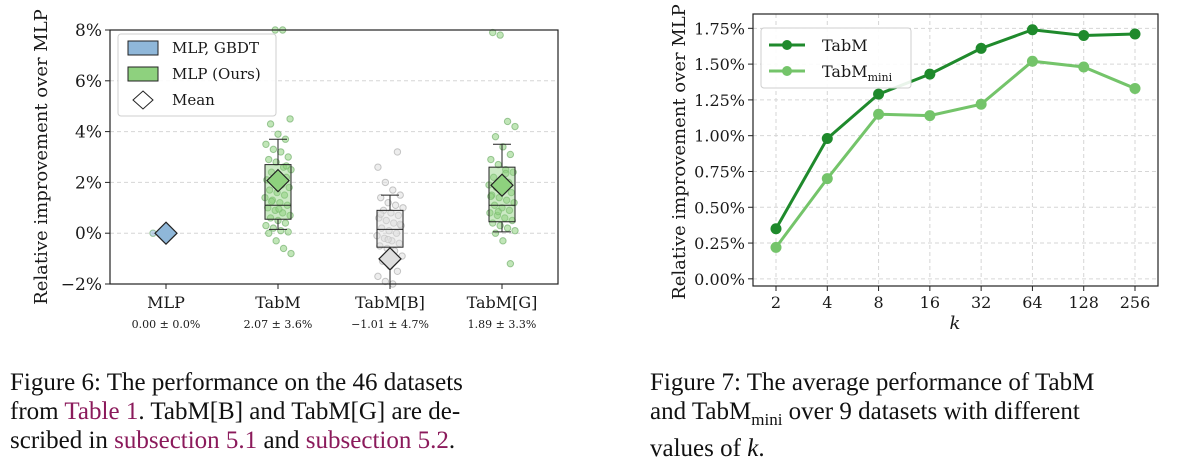 The height and width of the screenshot is (469, 1184). Describe the element at coordinates (701, 411) in the screenshot. I see `fig7-caption-text: and TabM` at that location.